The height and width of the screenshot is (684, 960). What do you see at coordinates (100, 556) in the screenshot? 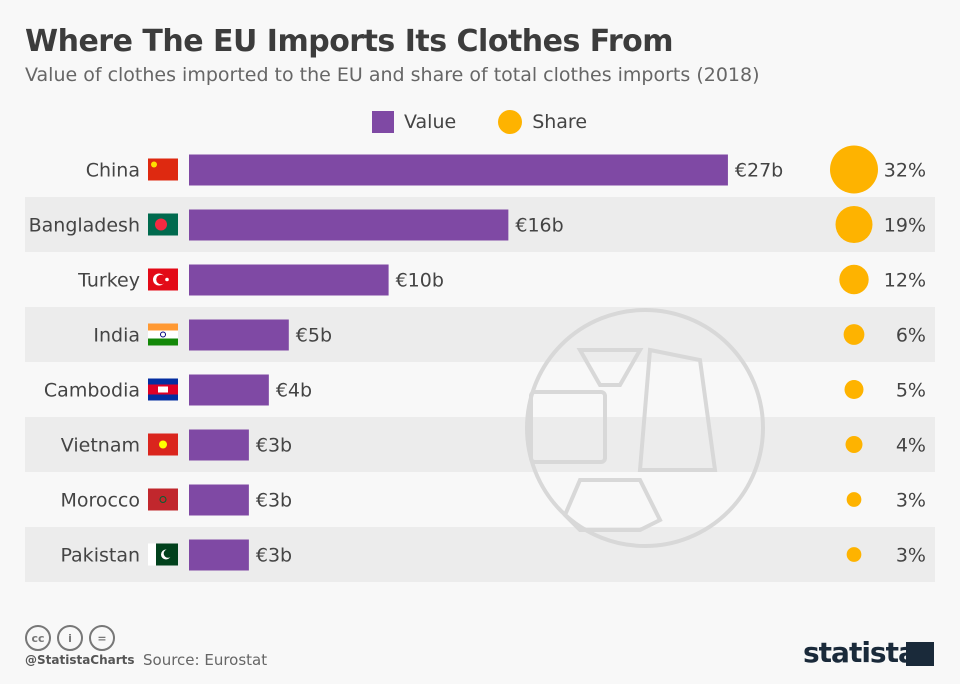
I see `category-label: Pakistan` at bounding box center [100, 556].